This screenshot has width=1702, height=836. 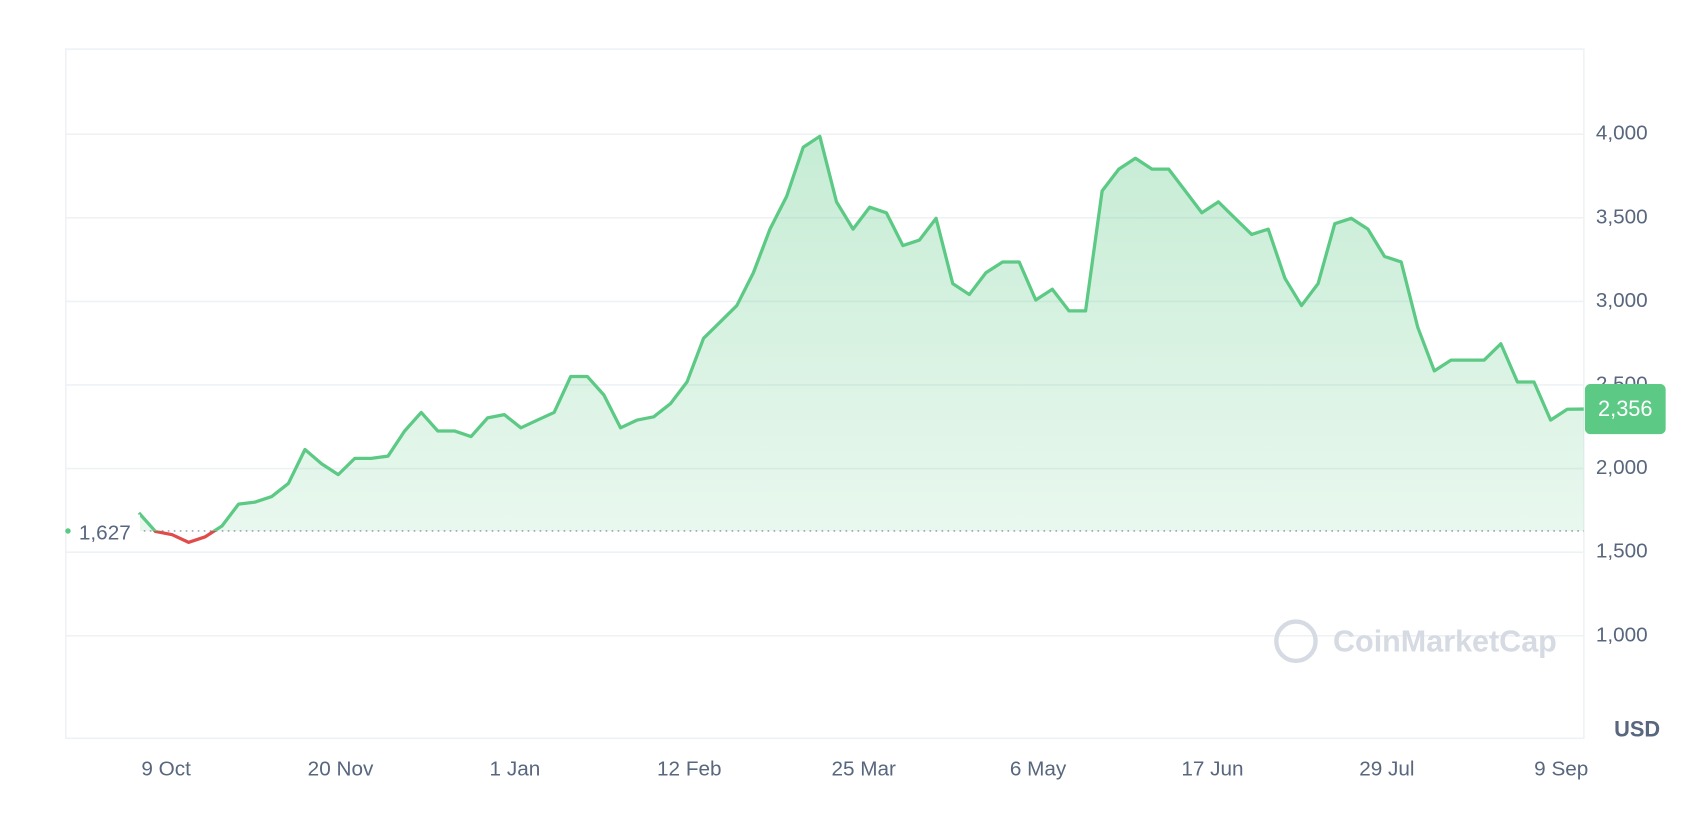 I want to click on current-price-badge, so click(x=1625, y=409).